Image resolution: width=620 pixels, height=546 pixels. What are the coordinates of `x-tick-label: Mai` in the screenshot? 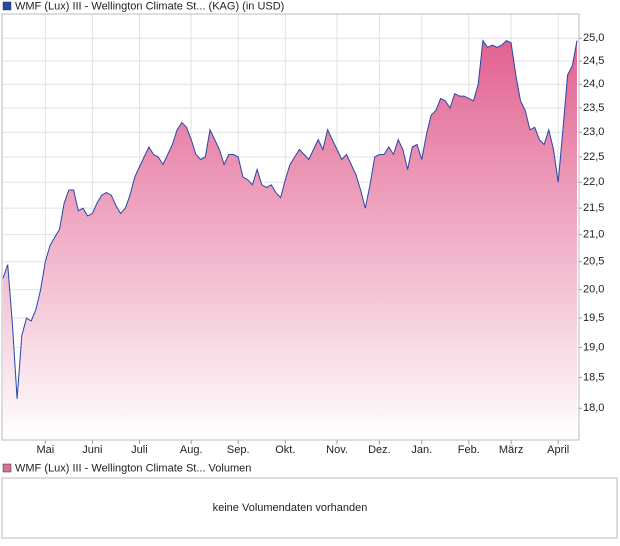 It's located at (45, 450).